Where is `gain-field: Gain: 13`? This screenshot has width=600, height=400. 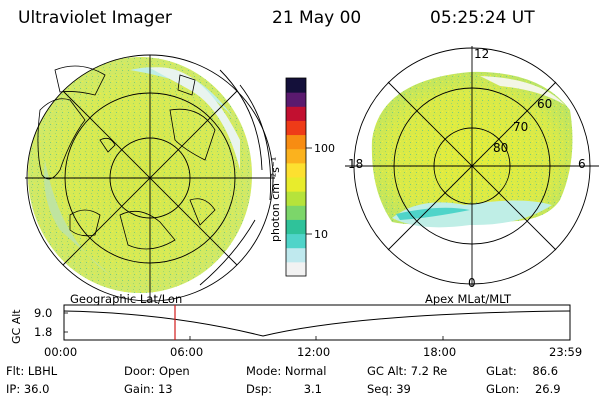 gain-field: Gain: 13 is located at coordinates (148, 389).